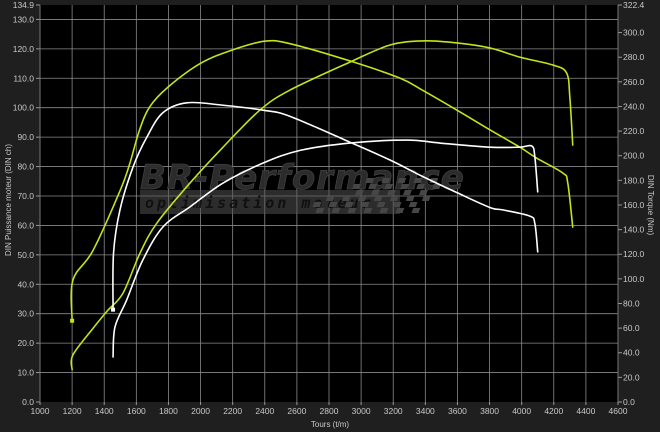  I want to click on x-tick-label: 1800, so click(168, 411).